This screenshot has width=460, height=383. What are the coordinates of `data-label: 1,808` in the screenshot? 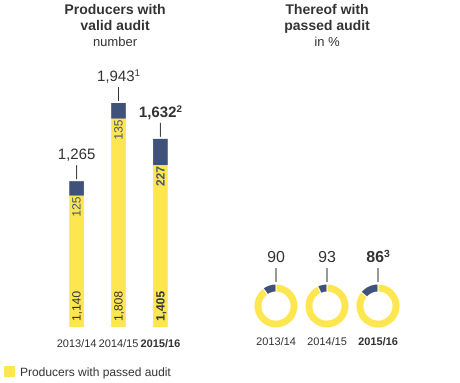 It's located at (119, 305).